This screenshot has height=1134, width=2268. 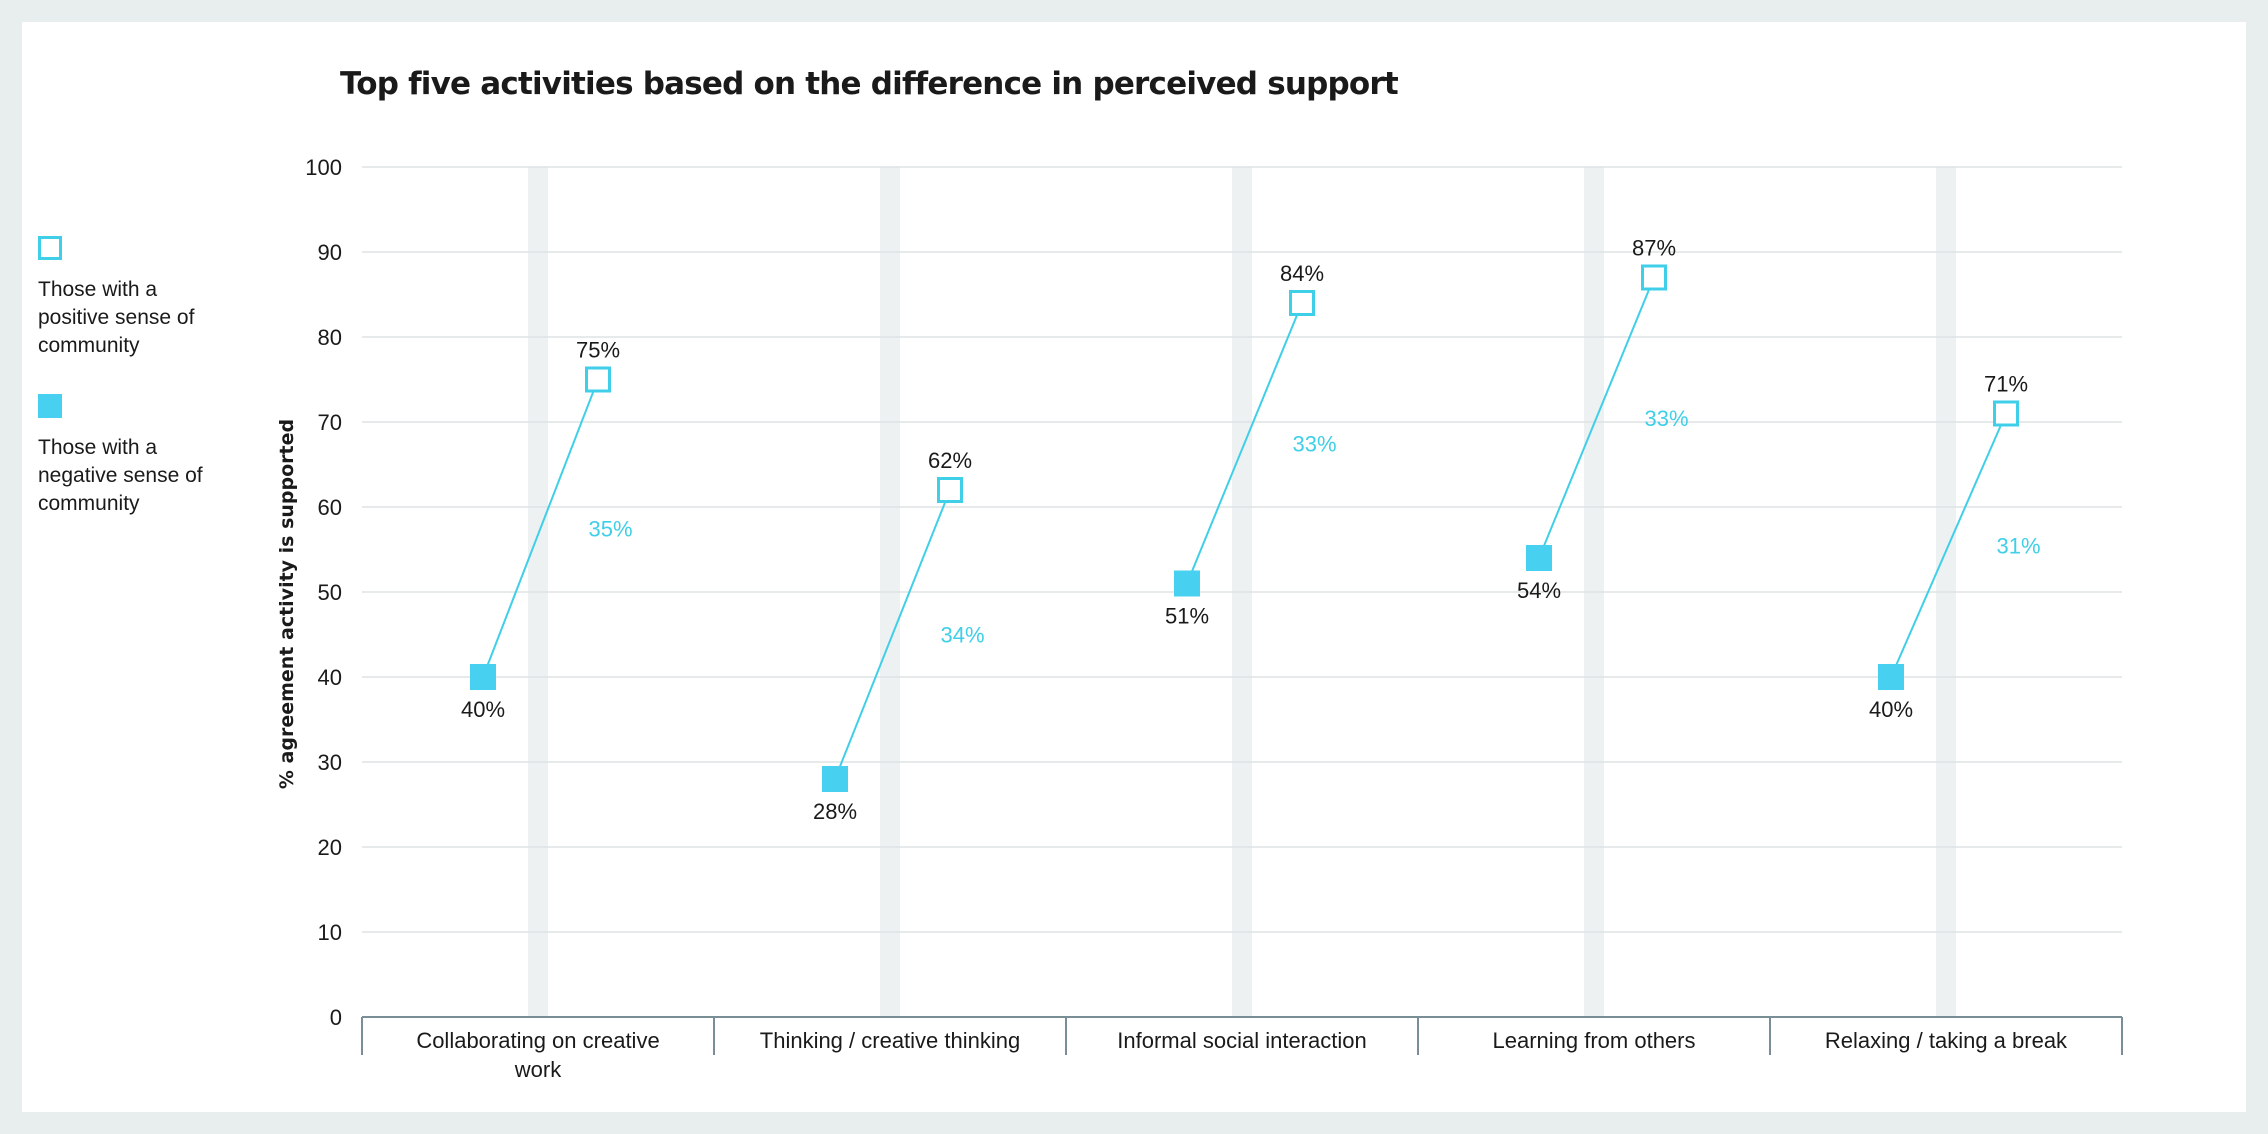 What do you see at coordinates (330, 762) in the screenshot?
I see `y-tick-label: 30` at bounding box center [330, 762].